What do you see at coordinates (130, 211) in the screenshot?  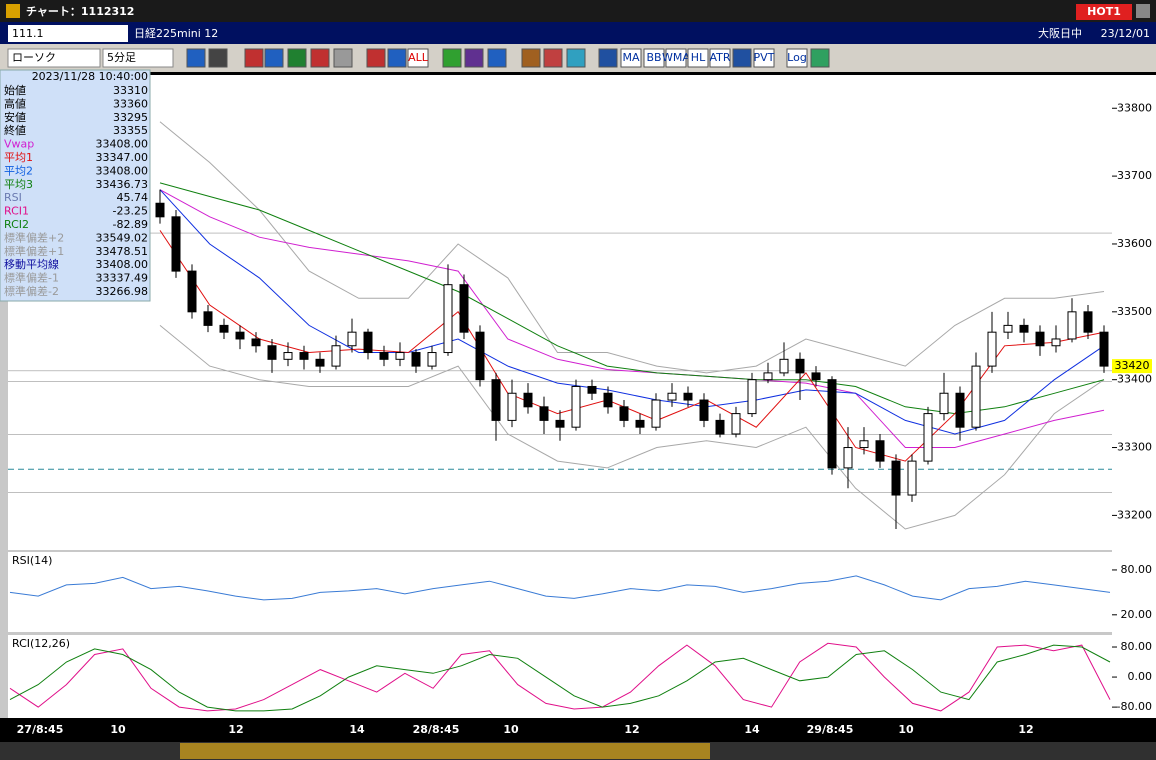 I see `info-value: -23.25` at bounding box center [130, 211].